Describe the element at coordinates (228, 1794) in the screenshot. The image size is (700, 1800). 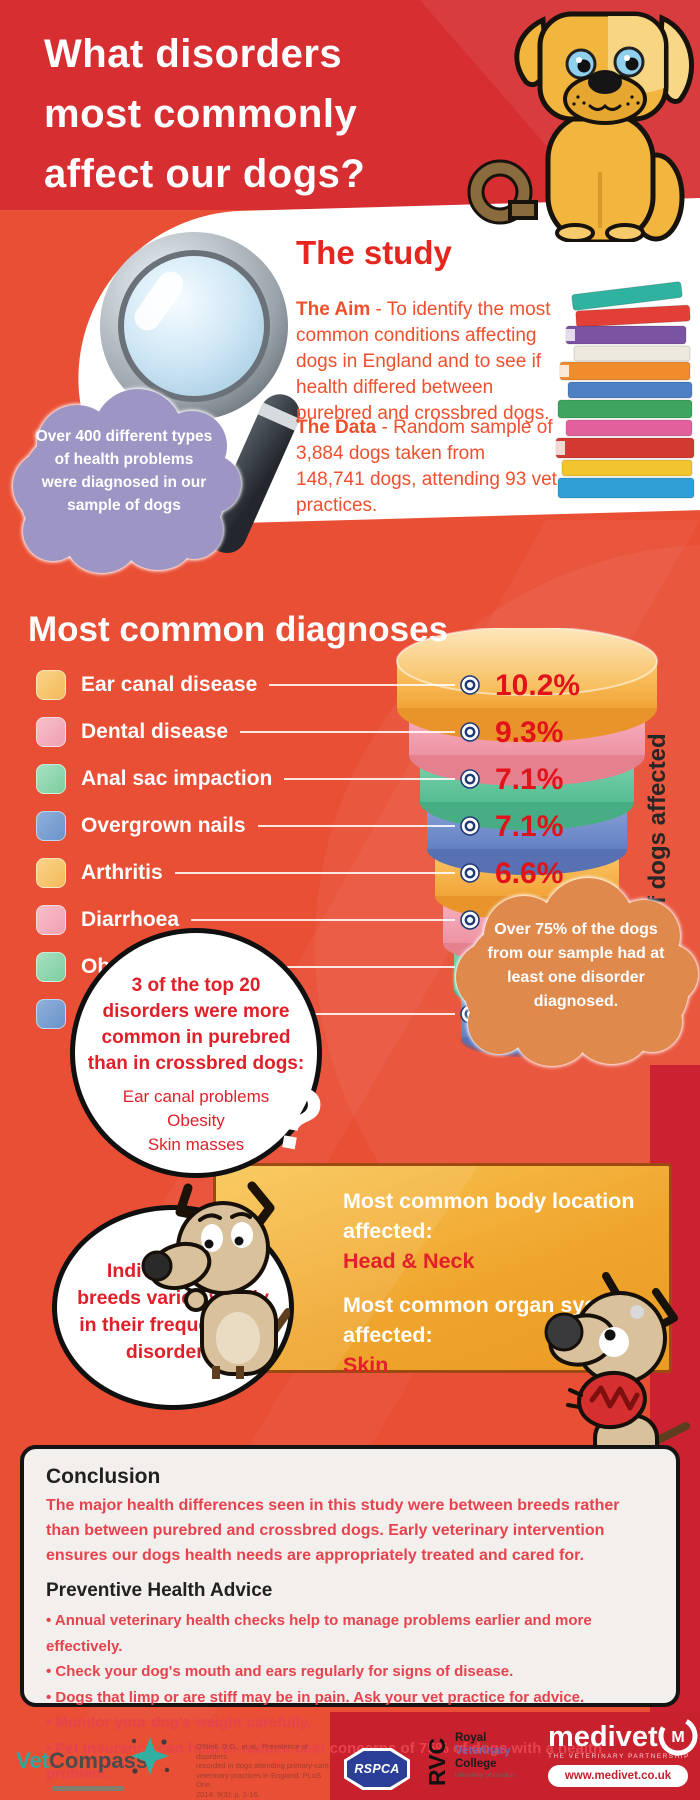
I see `citation-line: 2014. 9(3): p. 1-16.` at that location.